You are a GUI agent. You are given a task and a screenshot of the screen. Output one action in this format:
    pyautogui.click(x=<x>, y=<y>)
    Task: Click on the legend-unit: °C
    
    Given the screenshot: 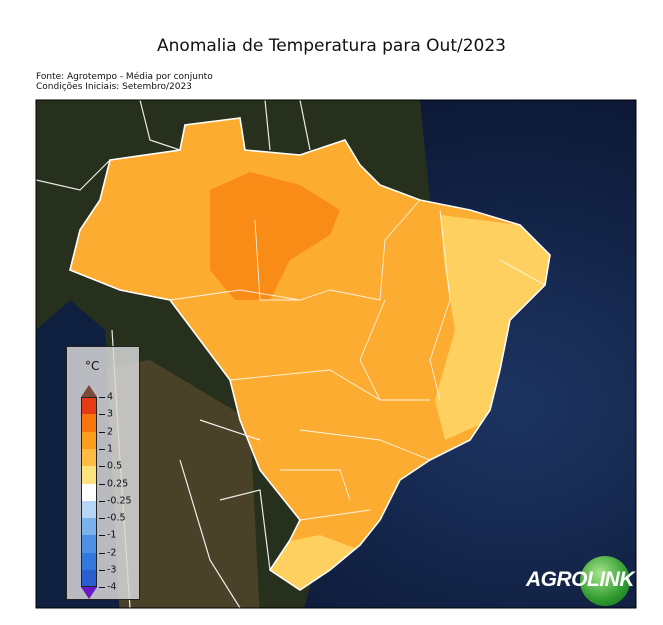 What is the action you would take?
    pyautogui.click(x=92, y=366)
    